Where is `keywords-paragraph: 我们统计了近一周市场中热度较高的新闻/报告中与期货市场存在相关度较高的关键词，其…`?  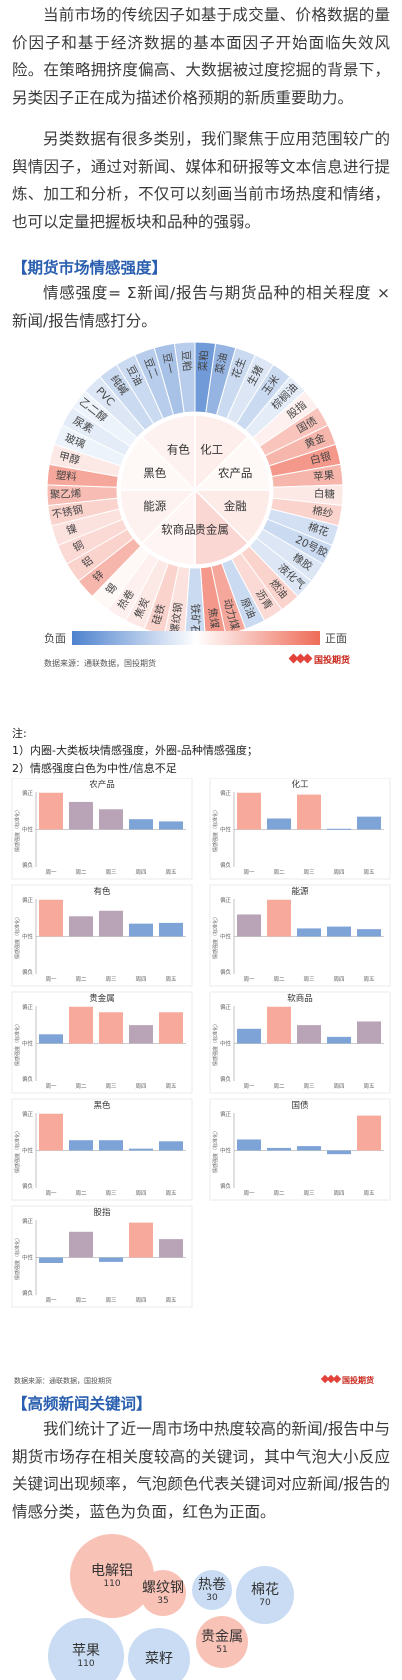 keywords-paragraph: 我们统计了近一周市场中热度较高的新闻/报告中与期货市场存在相关度较高的关键词，其… is located at coordinates (201, 1470).